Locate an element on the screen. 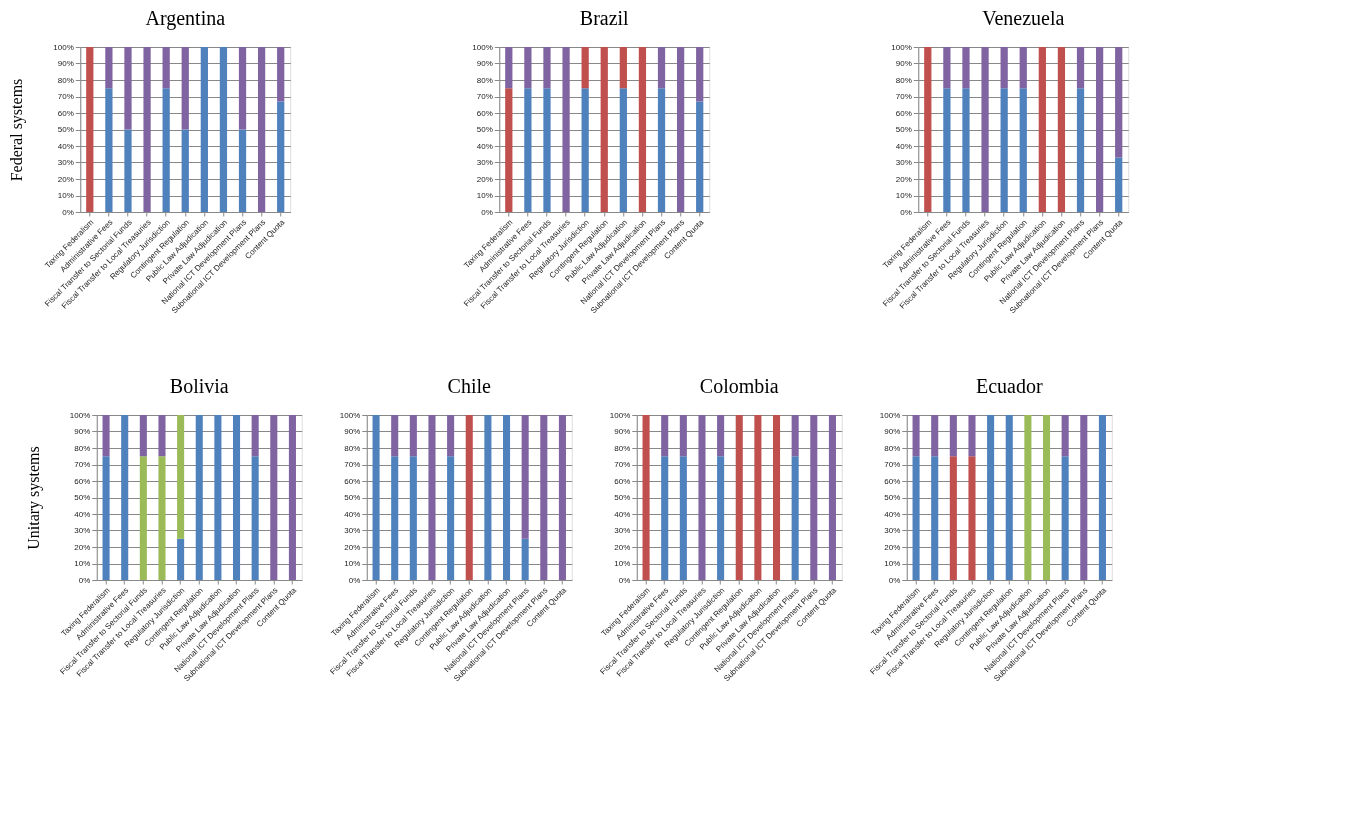 The height and width of the screenshot is (830, 1371). chart-title: Chile is located at coordinates (469, 386).